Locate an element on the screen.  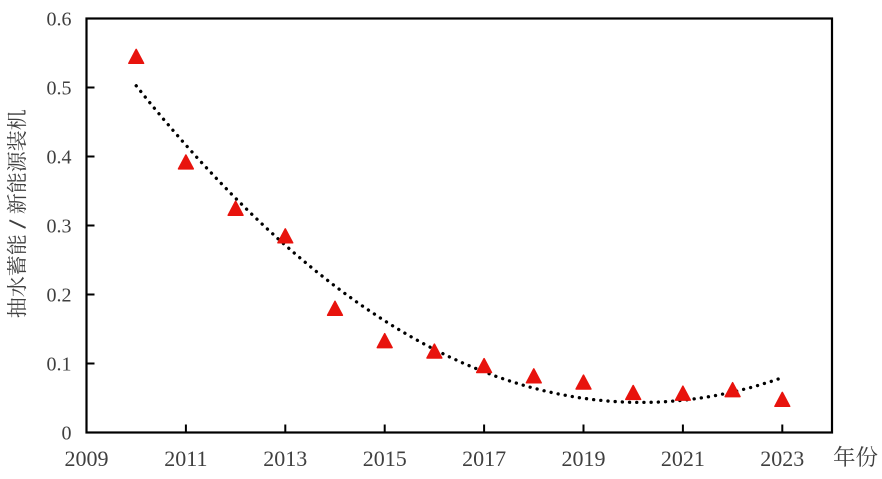
svg-text: 0.6 is located at coordinates (59, 20).